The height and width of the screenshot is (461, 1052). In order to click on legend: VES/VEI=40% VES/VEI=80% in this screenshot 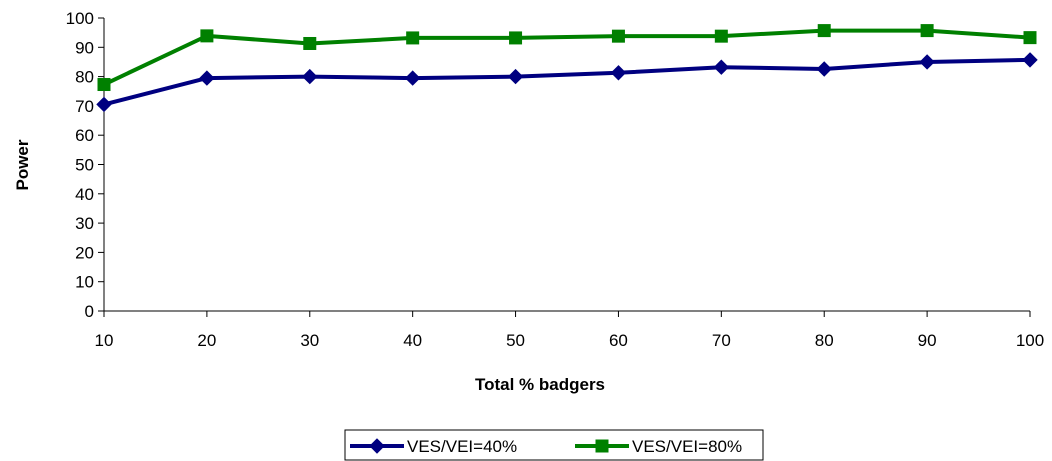, I will do `click(554, 445)`.